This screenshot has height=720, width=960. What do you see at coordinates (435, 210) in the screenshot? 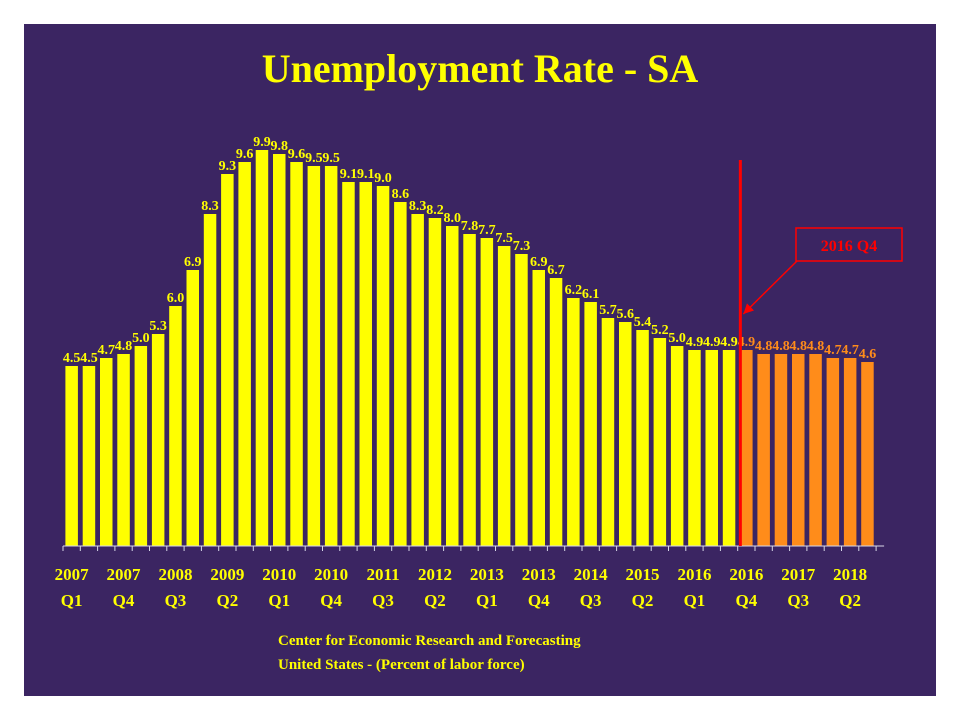
I see `bar-value-label: 8.2` at bounding box center [435, 210].